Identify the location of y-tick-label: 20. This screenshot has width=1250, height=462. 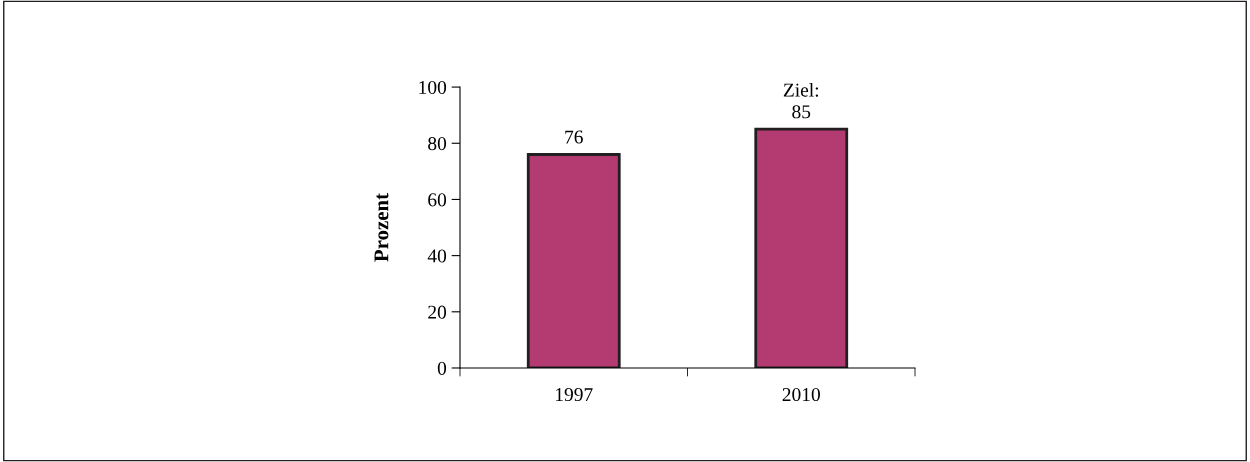
(437, 312).